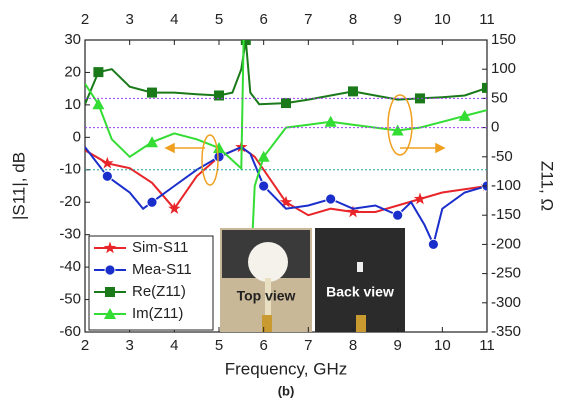 This screenshot has width=561, height=416. Describe the element at coordinates (286, 368) in the screenshot. I see `x-axis-label: Frequency, GHz` at that location.